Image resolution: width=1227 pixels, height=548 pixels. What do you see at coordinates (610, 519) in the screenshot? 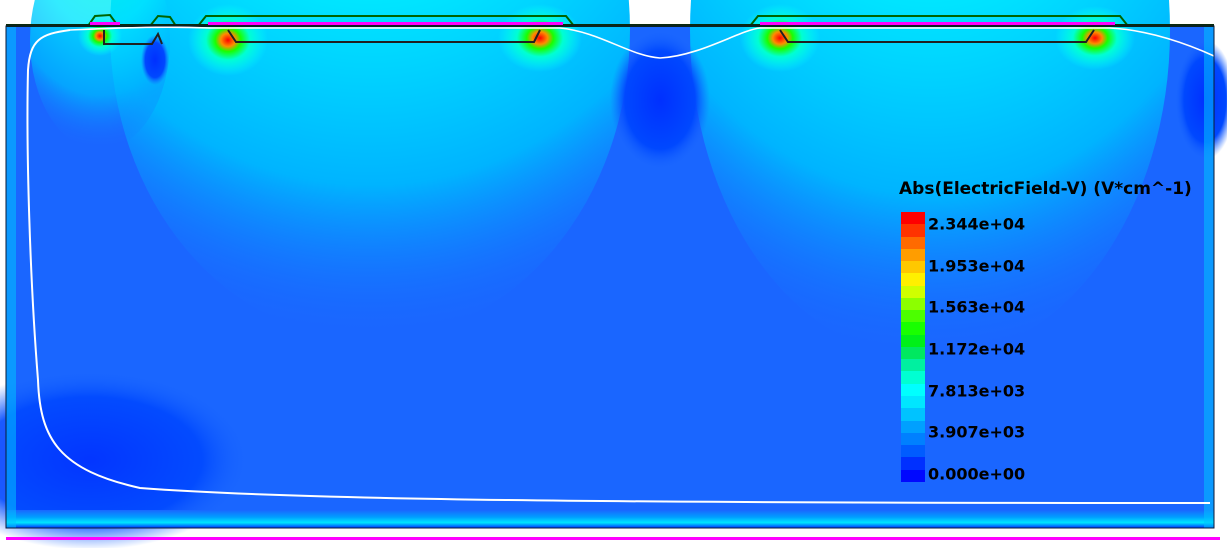
I see `bottom-band` at bounding box center [610, 519].